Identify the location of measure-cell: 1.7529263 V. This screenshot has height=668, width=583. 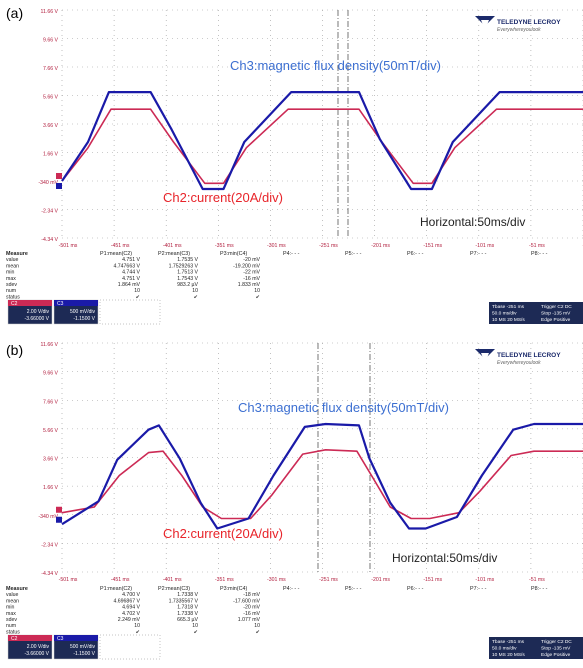
(184, 266).